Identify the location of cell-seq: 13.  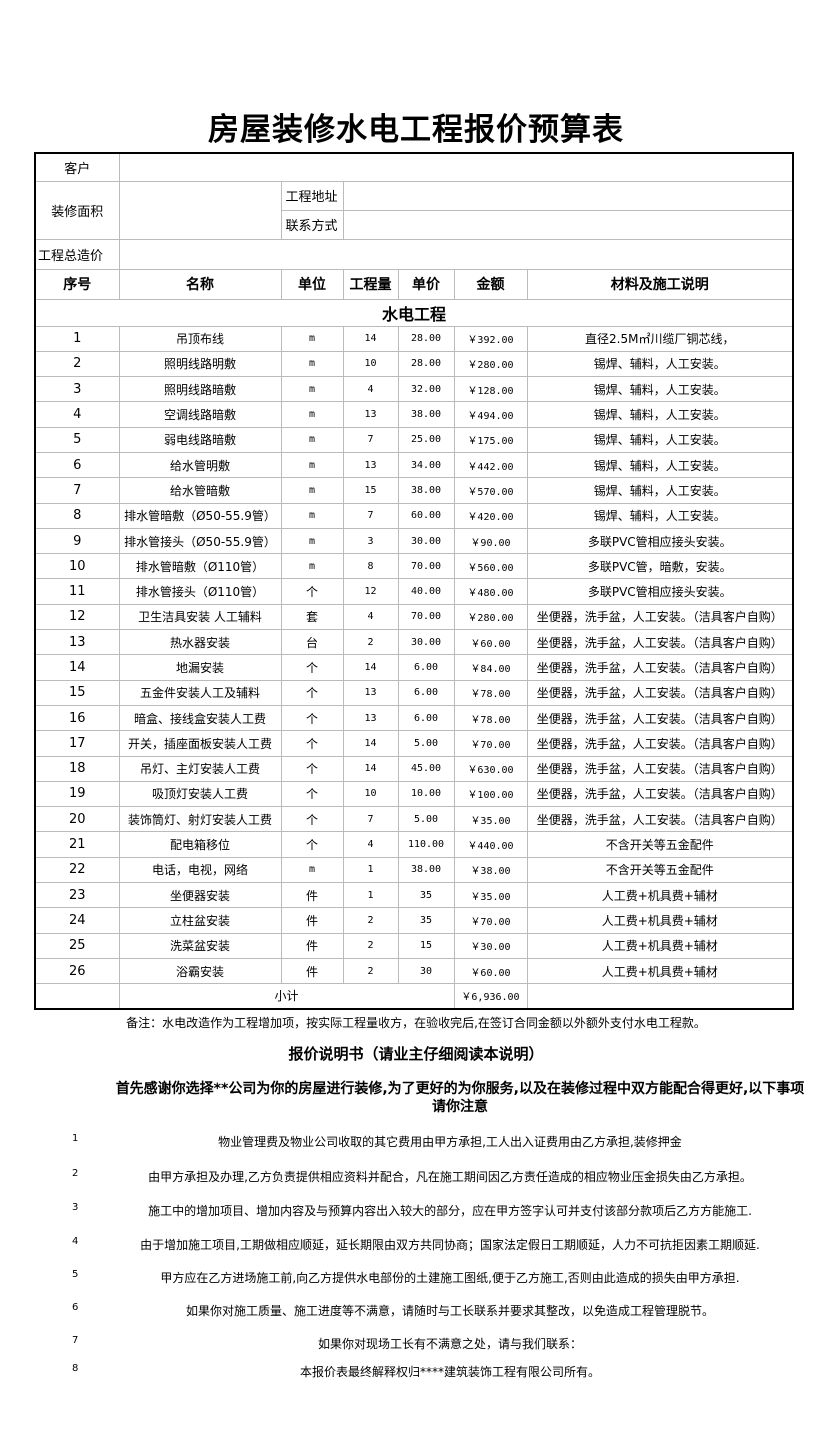
(77, 642).